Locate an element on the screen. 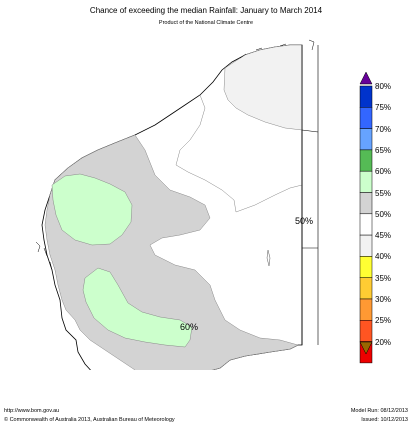 The width and height of the screenshot is (412, 427). footer-website: http://www.bom.gov.au is located at coordinates (32, 411).